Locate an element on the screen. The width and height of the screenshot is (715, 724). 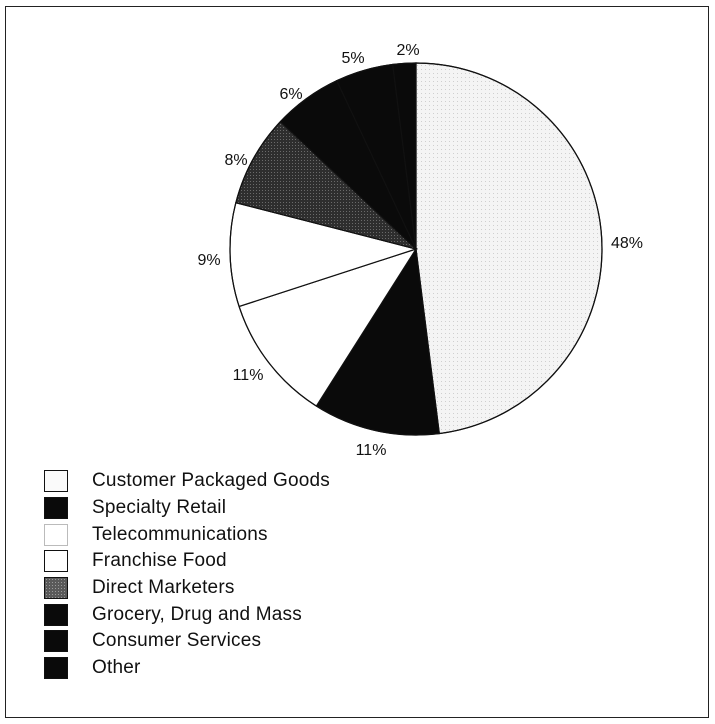
slice-value-label: 2% is located at coordinates (407, 50).